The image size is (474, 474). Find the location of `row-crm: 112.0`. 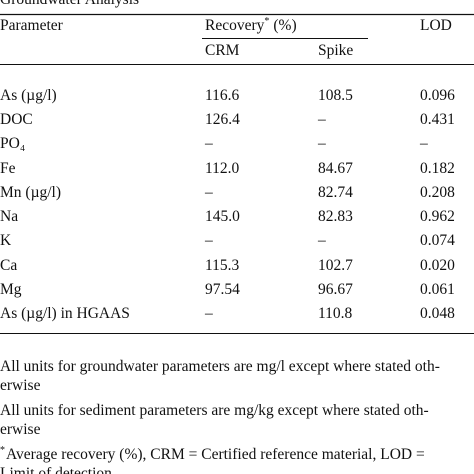

row-crm: 112.0 is located at coordinates (222, 168).